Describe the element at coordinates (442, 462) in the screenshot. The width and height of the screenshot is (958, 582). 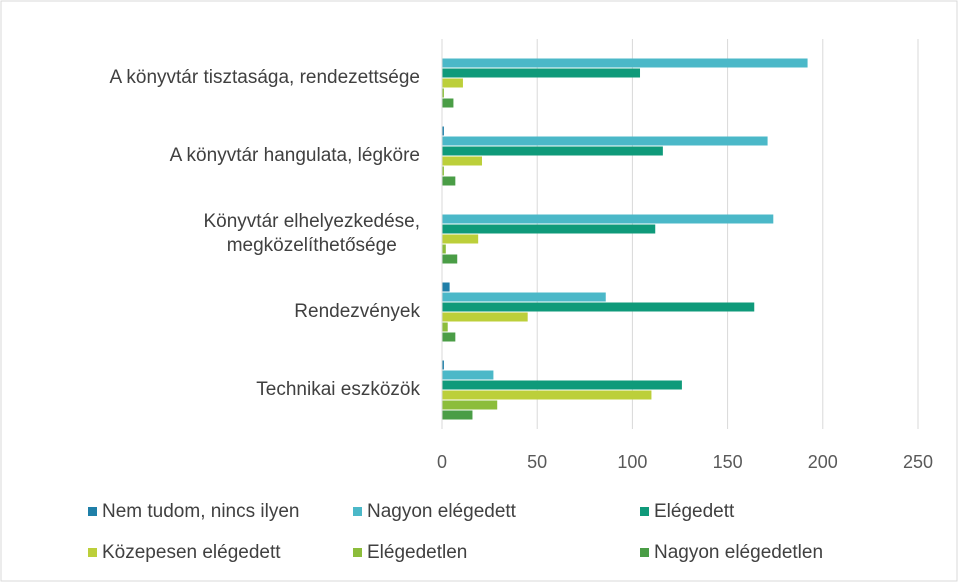
I see `x-tick-label: 0` at that location.